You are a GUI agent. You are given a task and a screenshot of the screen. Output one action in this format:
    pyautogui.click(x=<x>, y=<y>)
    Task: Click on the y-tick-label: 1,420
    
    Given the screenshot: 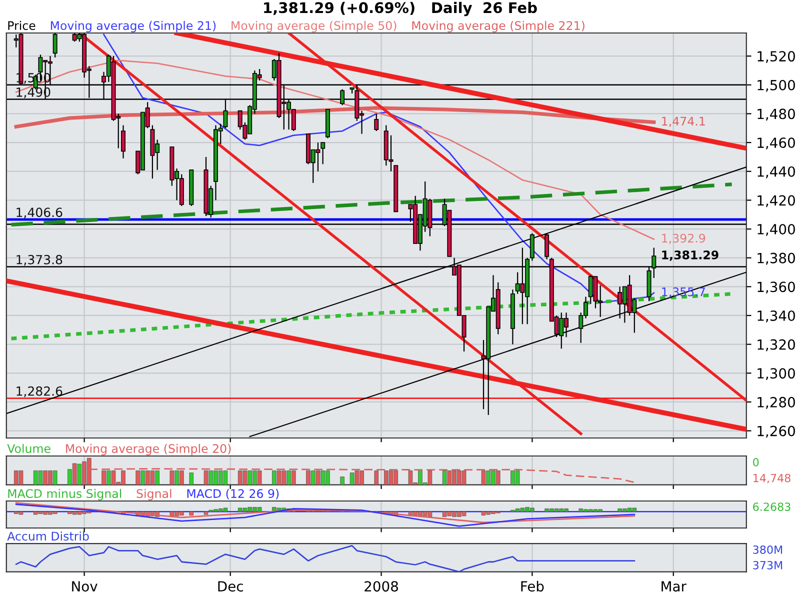 What is the action you would take?
    pyautogui.click(x=776, y=201)
    